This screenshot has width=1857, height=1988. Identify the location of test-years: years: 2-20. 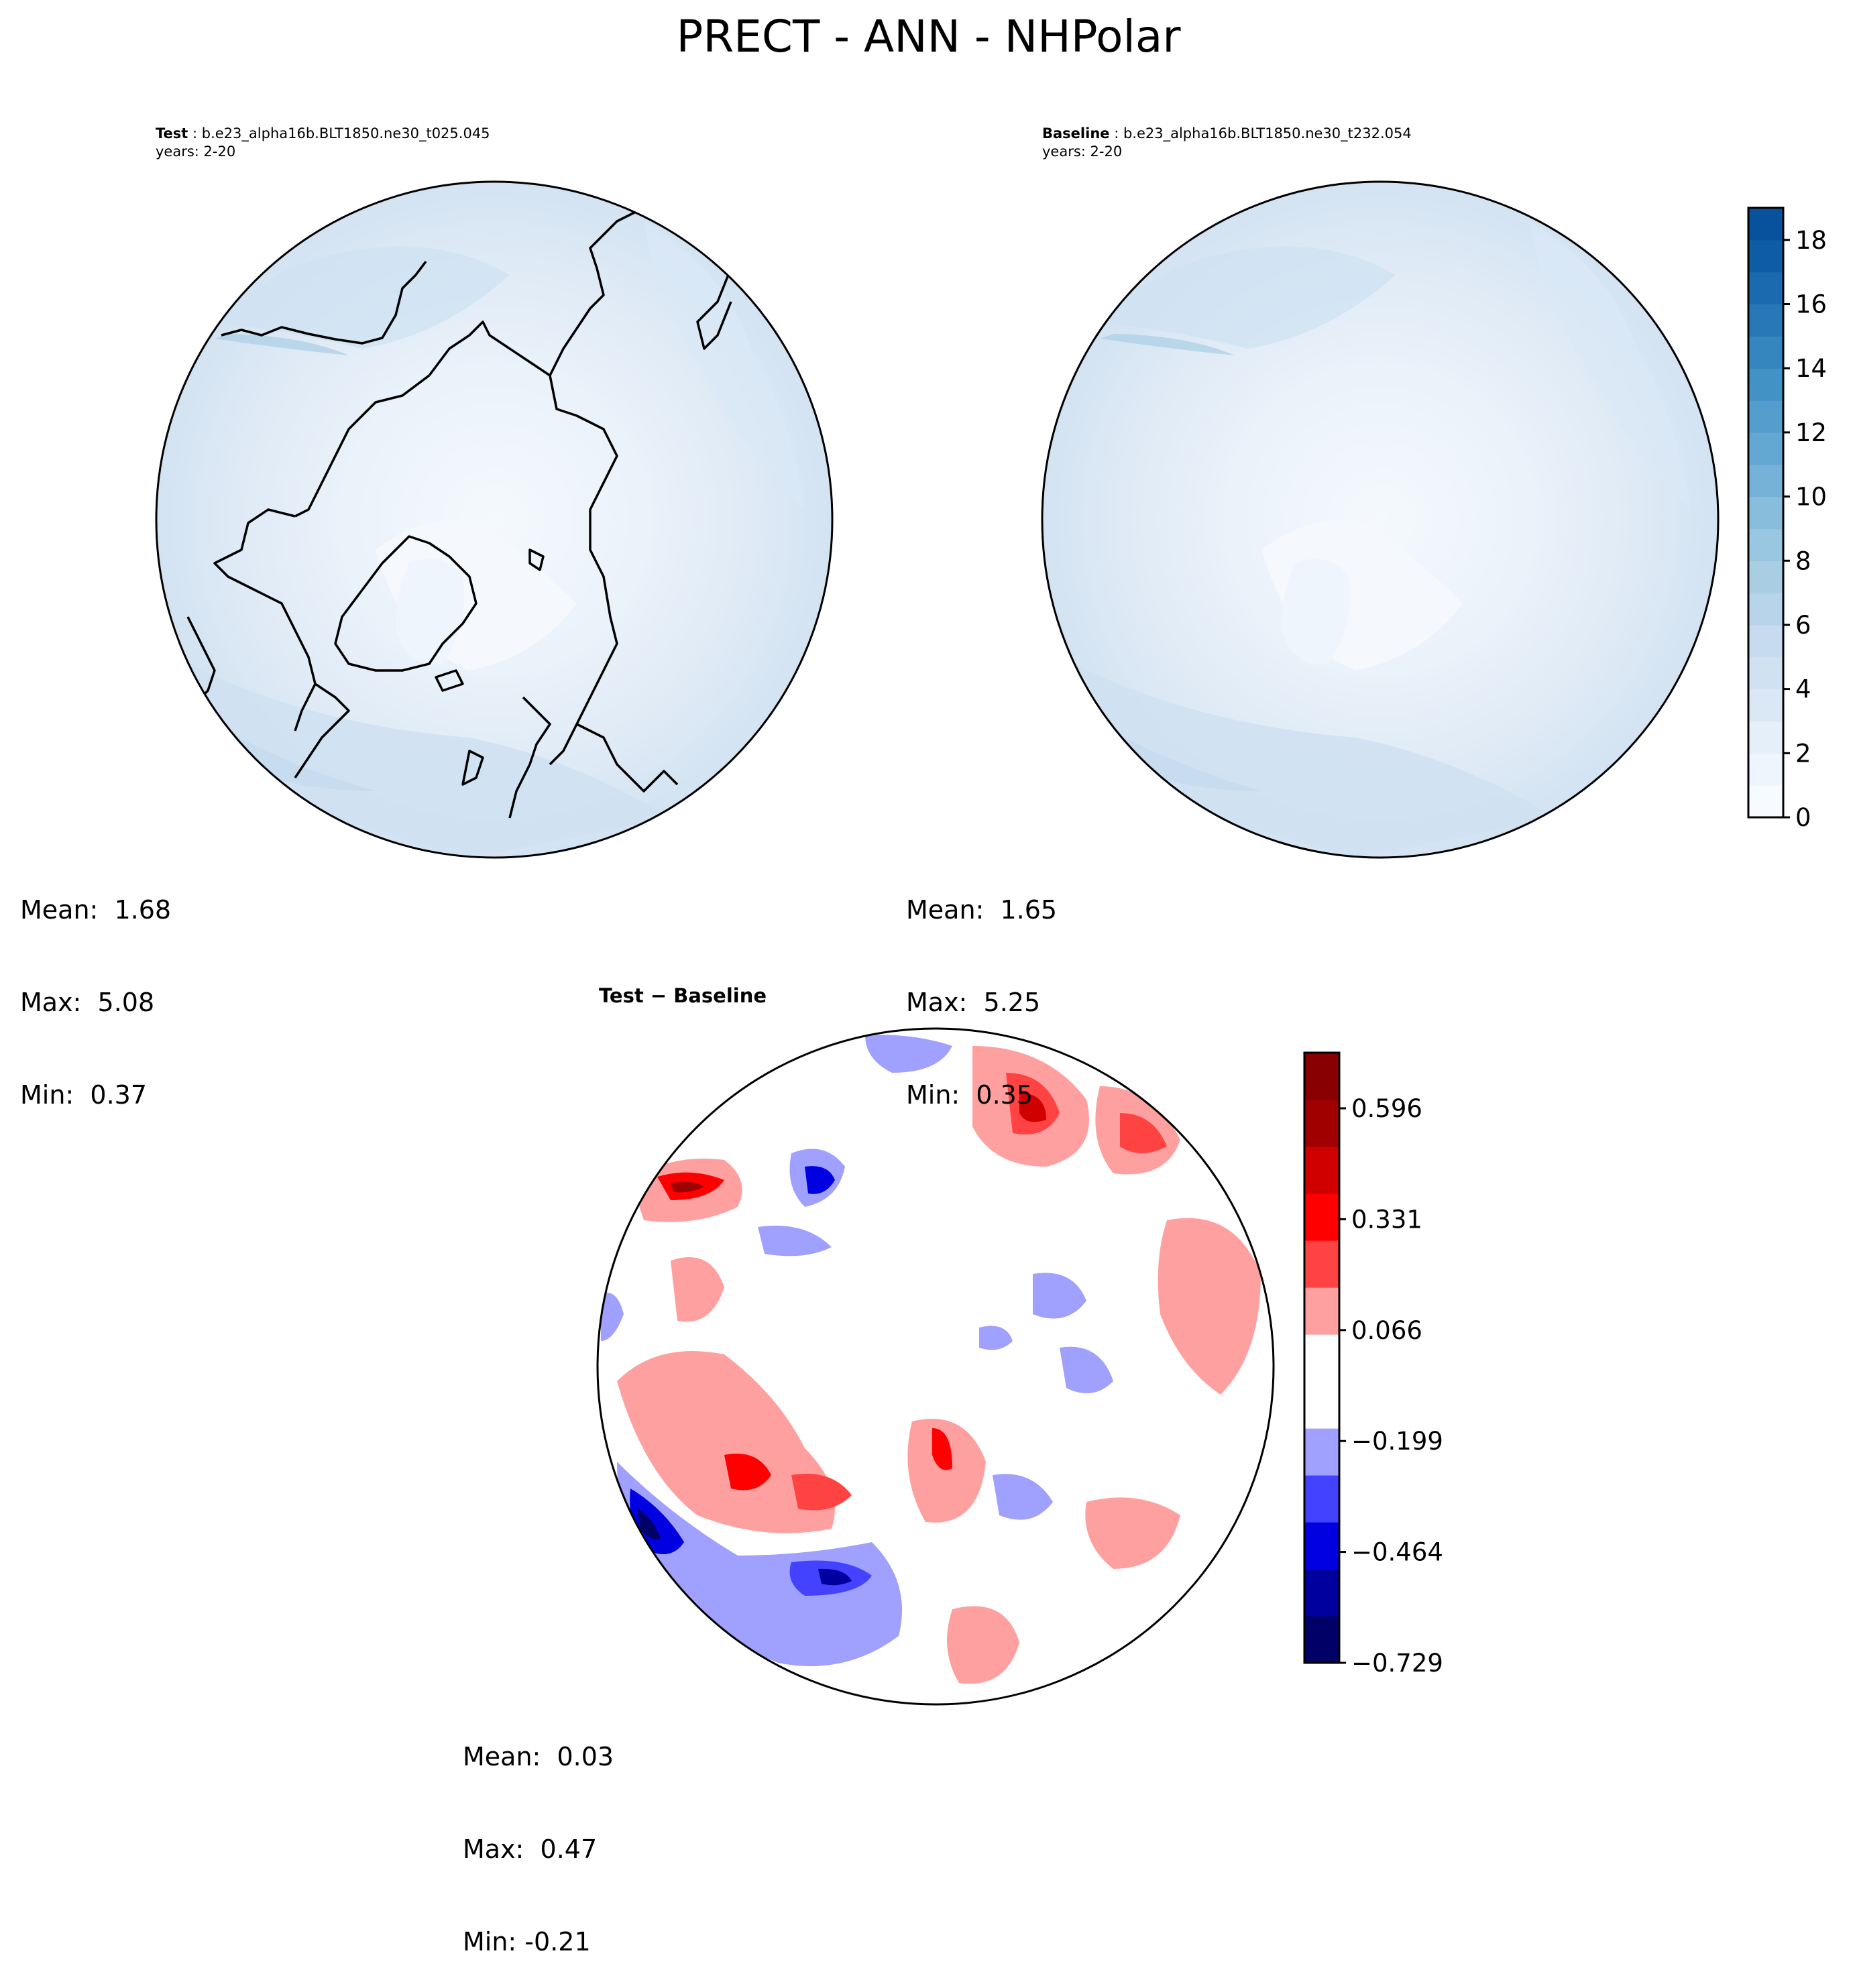
(196, 151).